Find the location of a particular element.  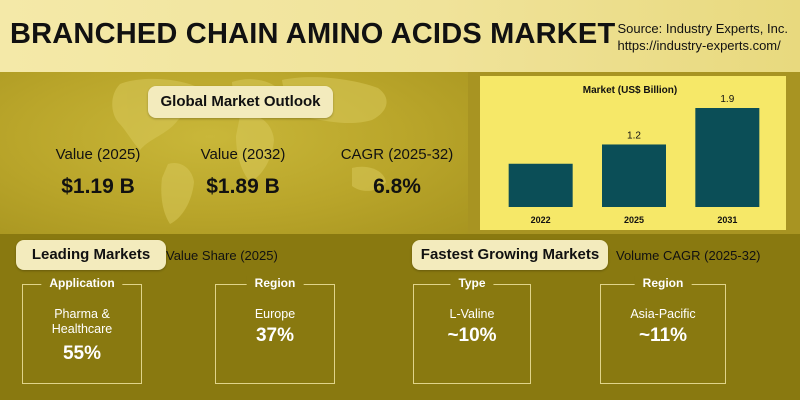

kpi-number: $1.19 B is located at coordinates (98, 186).